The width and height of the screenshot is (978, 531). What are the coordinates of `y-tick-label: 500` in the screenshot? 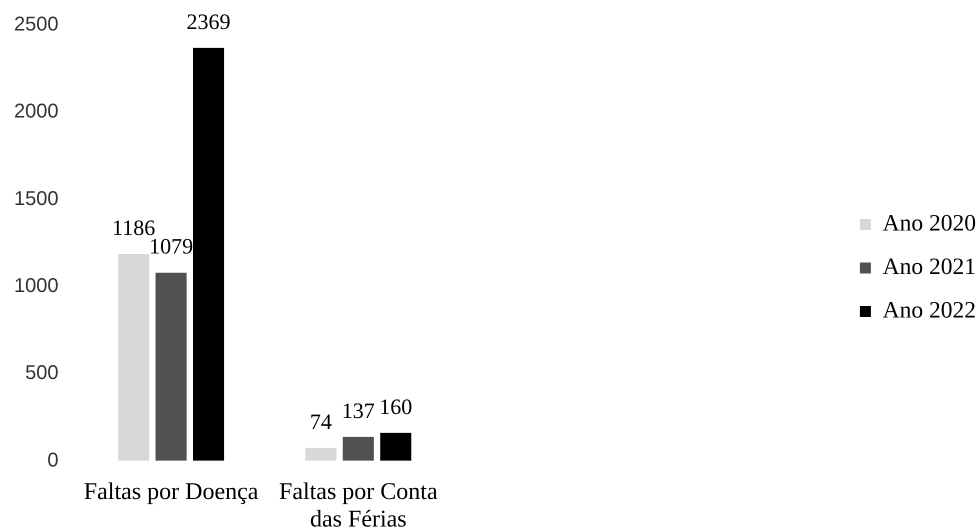 It's located at (41, 373).